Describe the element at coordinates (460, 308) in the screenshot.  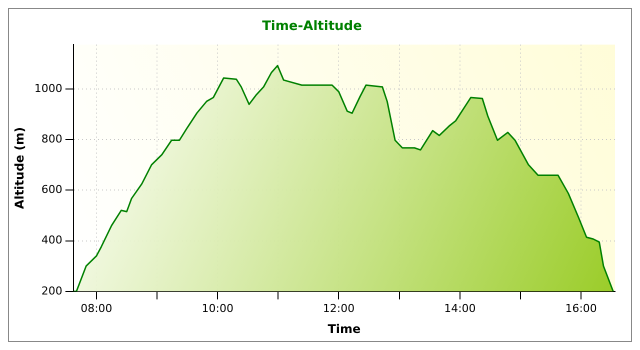
I see `x-tick-label: 14:00` at that location.